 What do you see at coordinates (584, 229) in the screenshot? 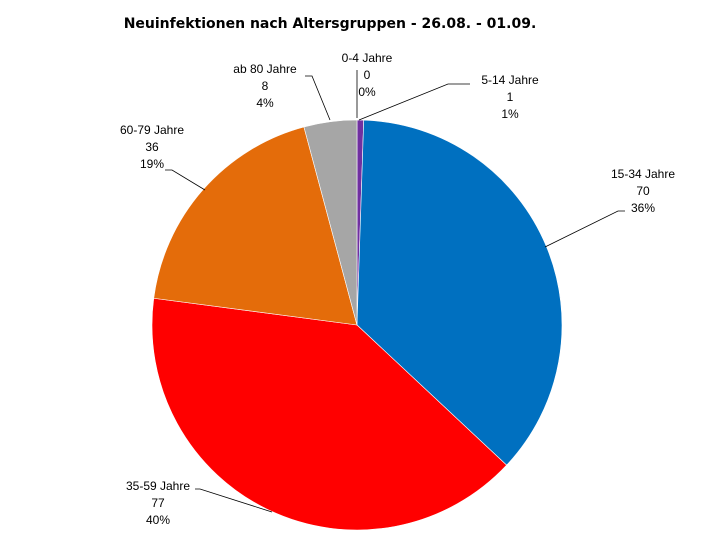
I see `leader-line-15-34-jahre` at bounding box center [584, 229].